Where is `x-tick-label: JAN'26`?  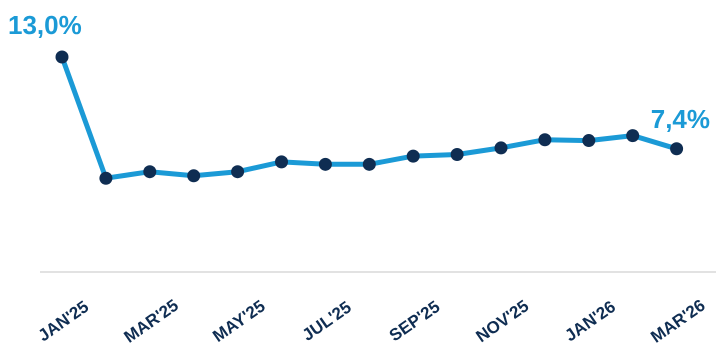 x-tick-label: JAN'26 is located at coordinates (590, 321).